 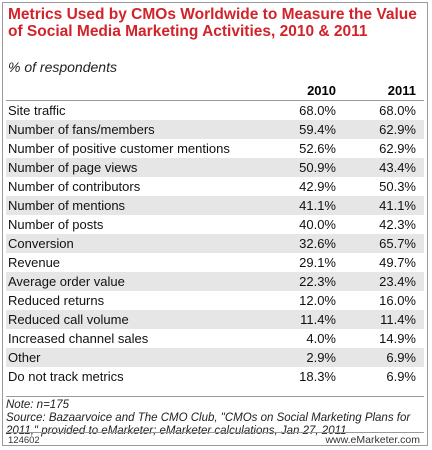 What do you see at coordinates (397, 243) in the screenshot?
I see `value-2011: 65.7%` at bounding box center [397, 243].